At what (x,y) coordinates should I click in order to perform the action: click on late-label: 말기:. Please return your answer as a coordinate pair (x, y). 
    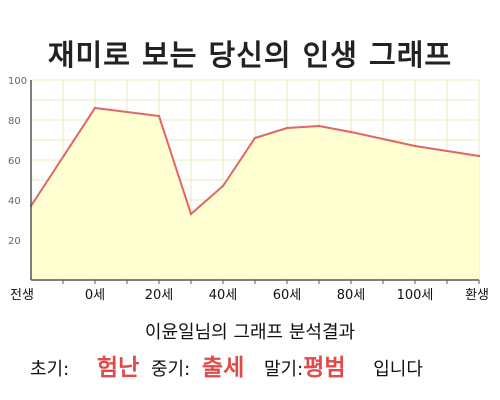
    Looking at the image, I should click on (283, 369).